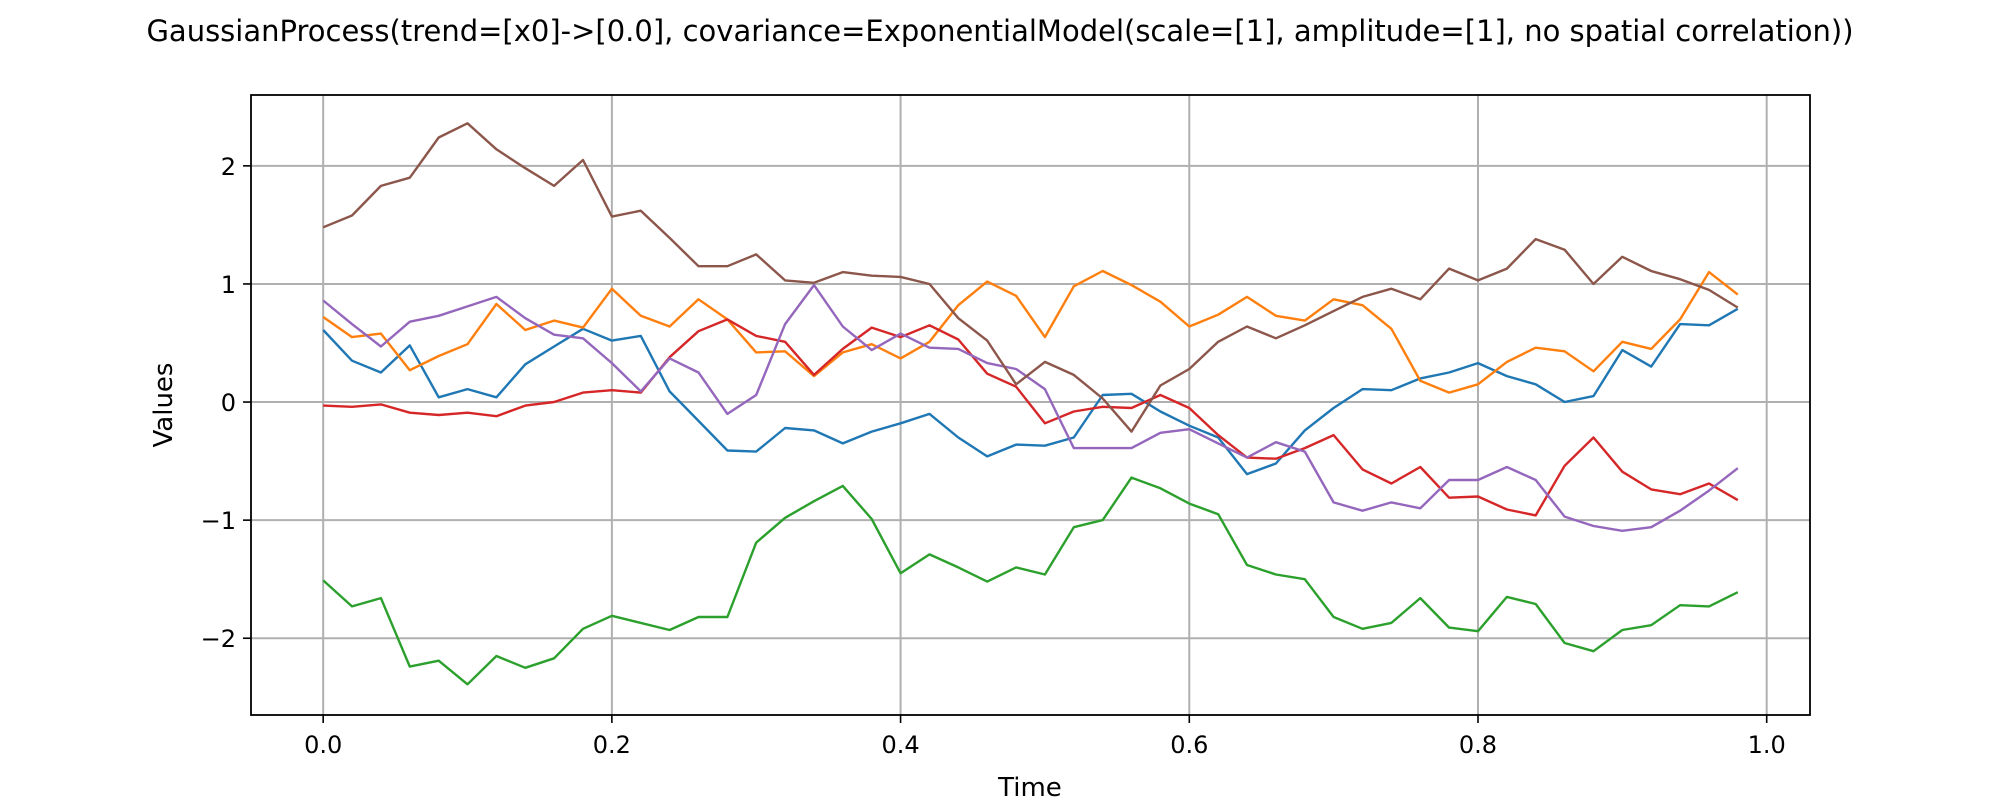 The height and width of the screenshot is (800, 2000). I want to click on y-tick-label: −2, so click(218, 639).